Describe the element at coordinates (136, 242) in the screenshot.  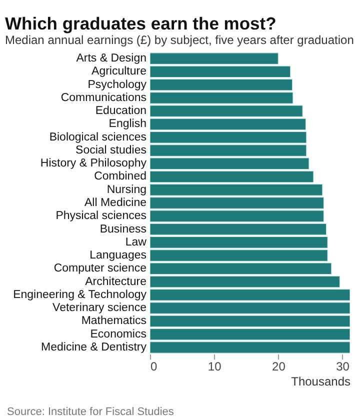
I see `y-tick-label: Law` at that location.